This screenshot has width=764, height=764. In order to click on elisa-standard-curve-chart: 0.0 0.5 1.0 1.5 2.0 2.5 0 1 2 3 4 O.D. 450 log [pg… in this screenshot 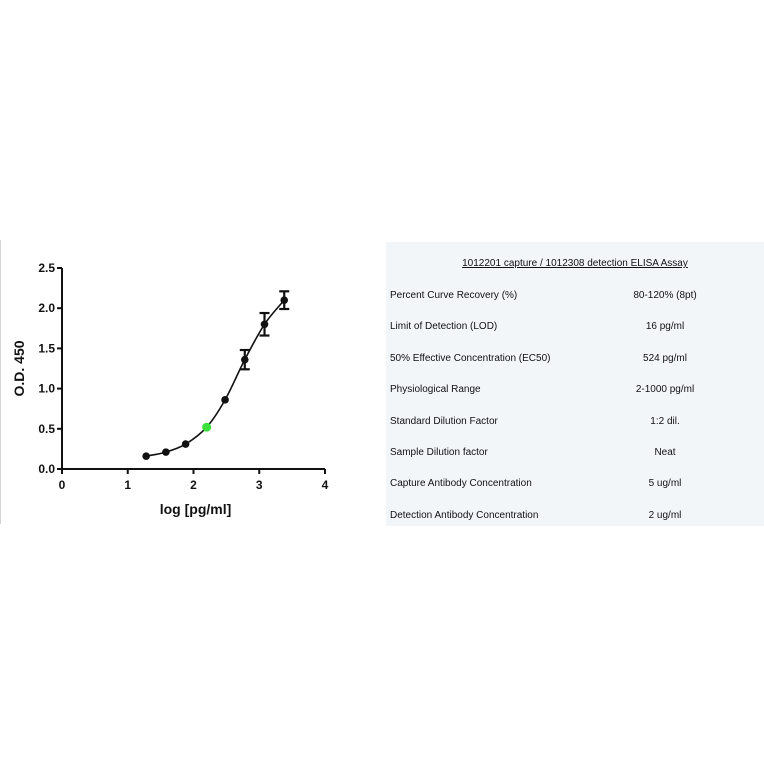, I will do `click(170, 389)`.